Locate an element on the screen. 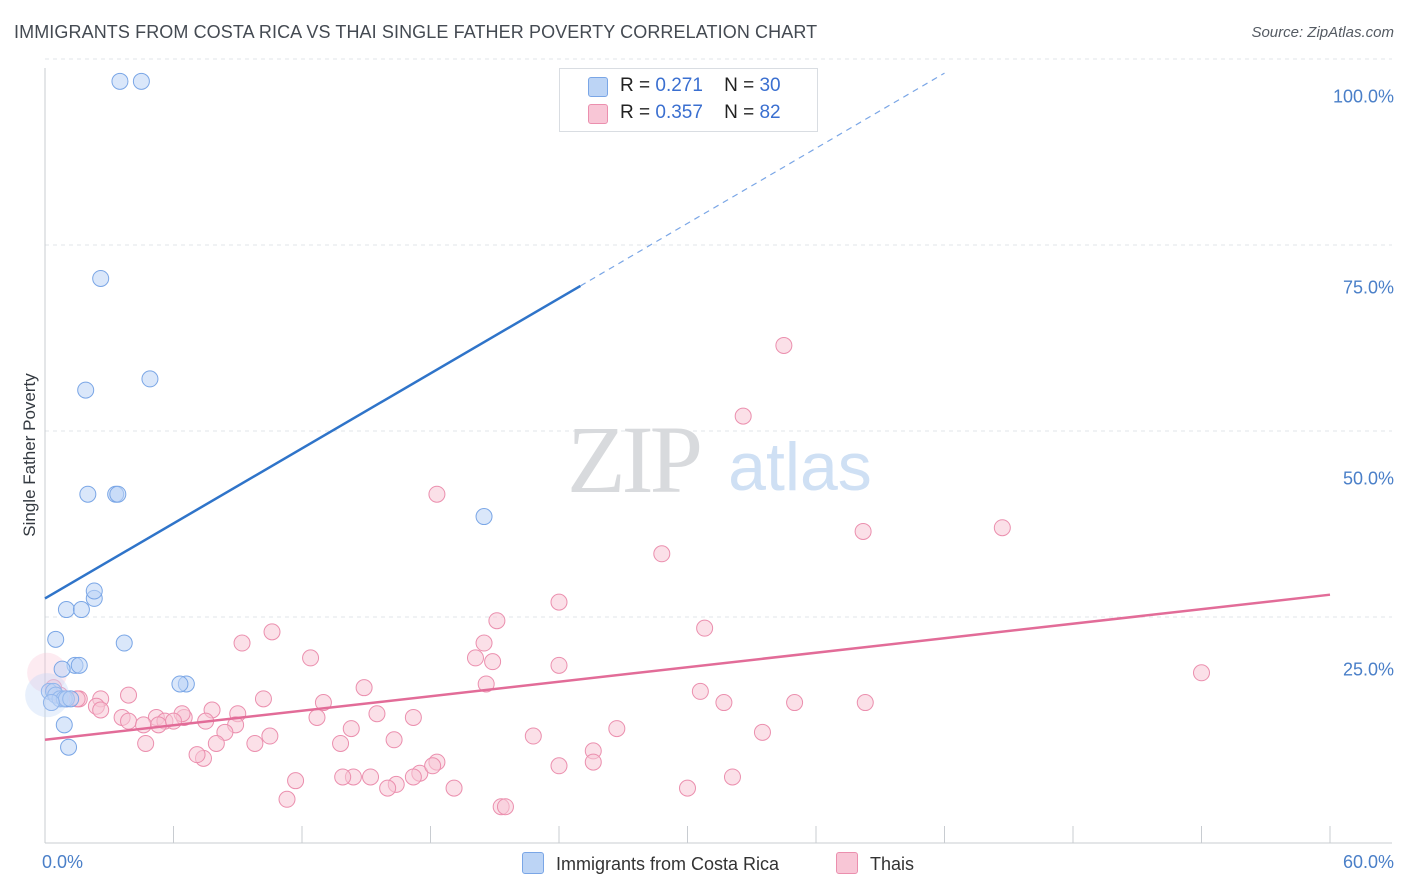  bottom-legend-blue: Immigrants from Costa Rica is located at coordinates (650, 863).